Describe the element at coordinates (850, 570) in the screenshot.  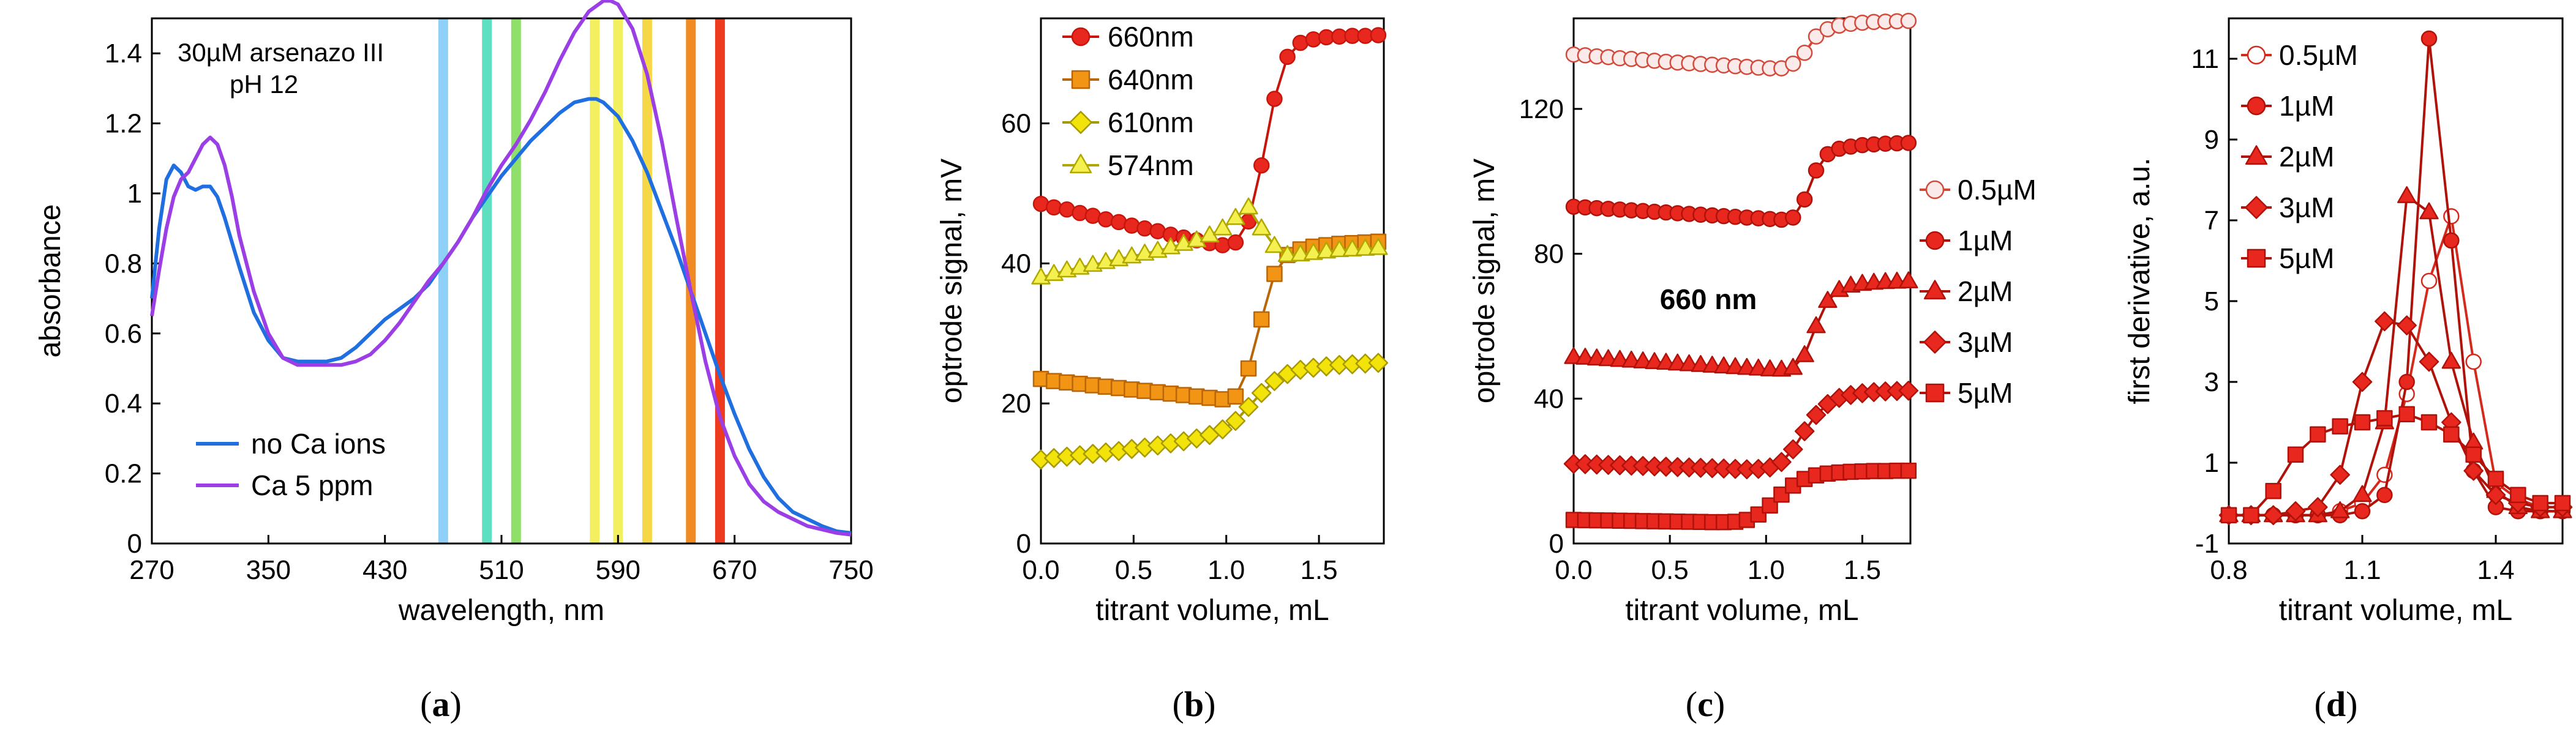
I see `x-tick-label: 750` at that location.